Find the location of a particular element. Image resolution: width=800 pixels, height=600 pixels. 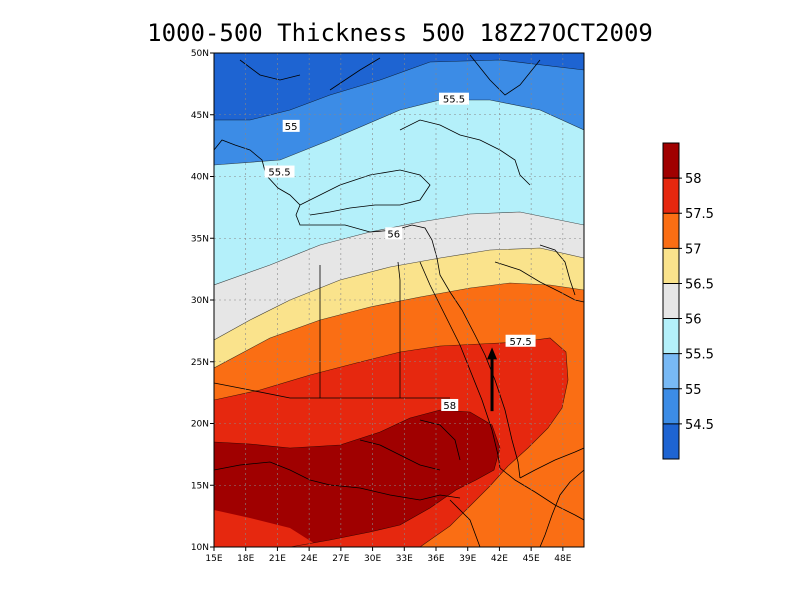

x-tick-label: 42E is located at coordinates (499, 559).